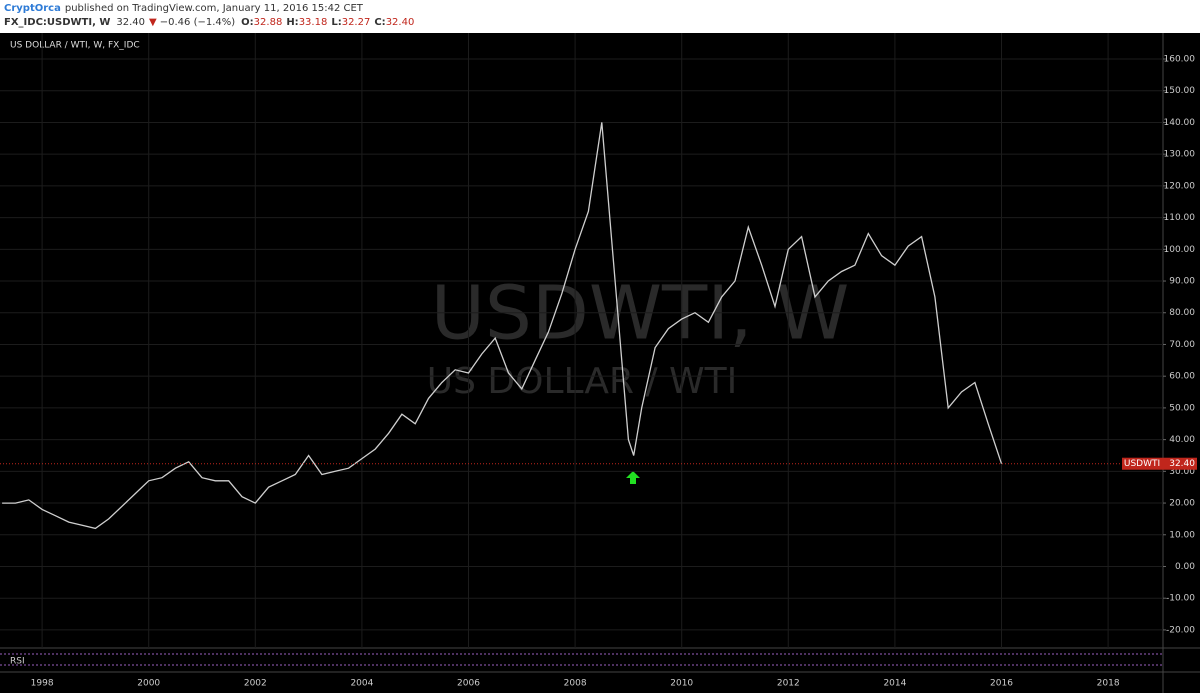 This screenshot has width=1200, height=697. Describe the element at coordinates (1182, 313) in the screenshot. I see `y-tick-label: 80.00` at that location.